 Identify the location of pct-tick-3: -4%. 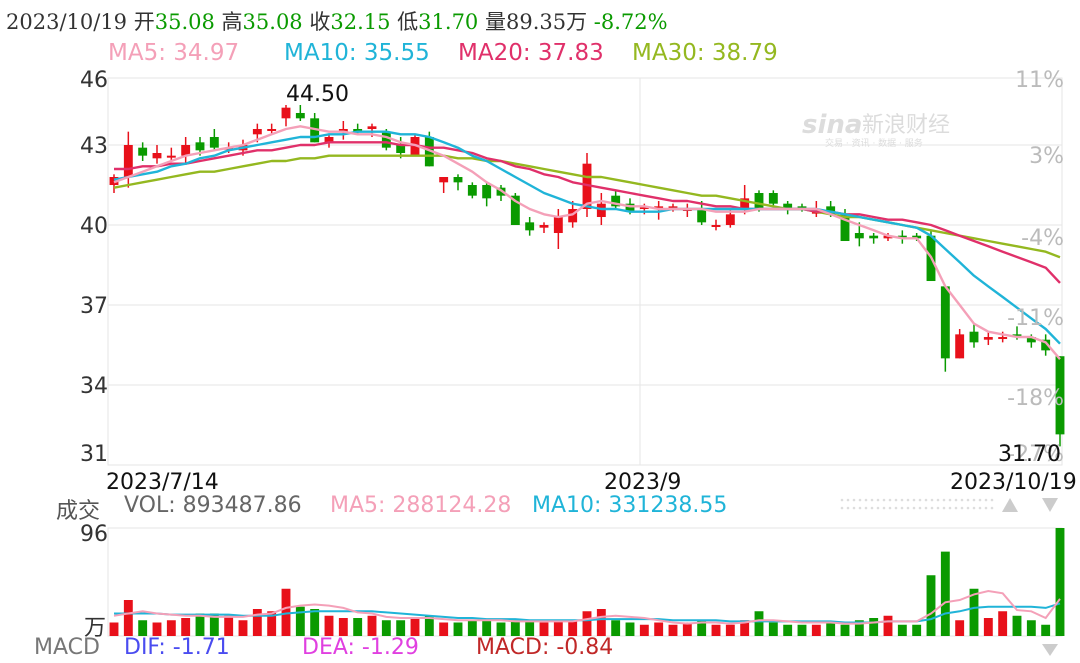
(1042, 238).